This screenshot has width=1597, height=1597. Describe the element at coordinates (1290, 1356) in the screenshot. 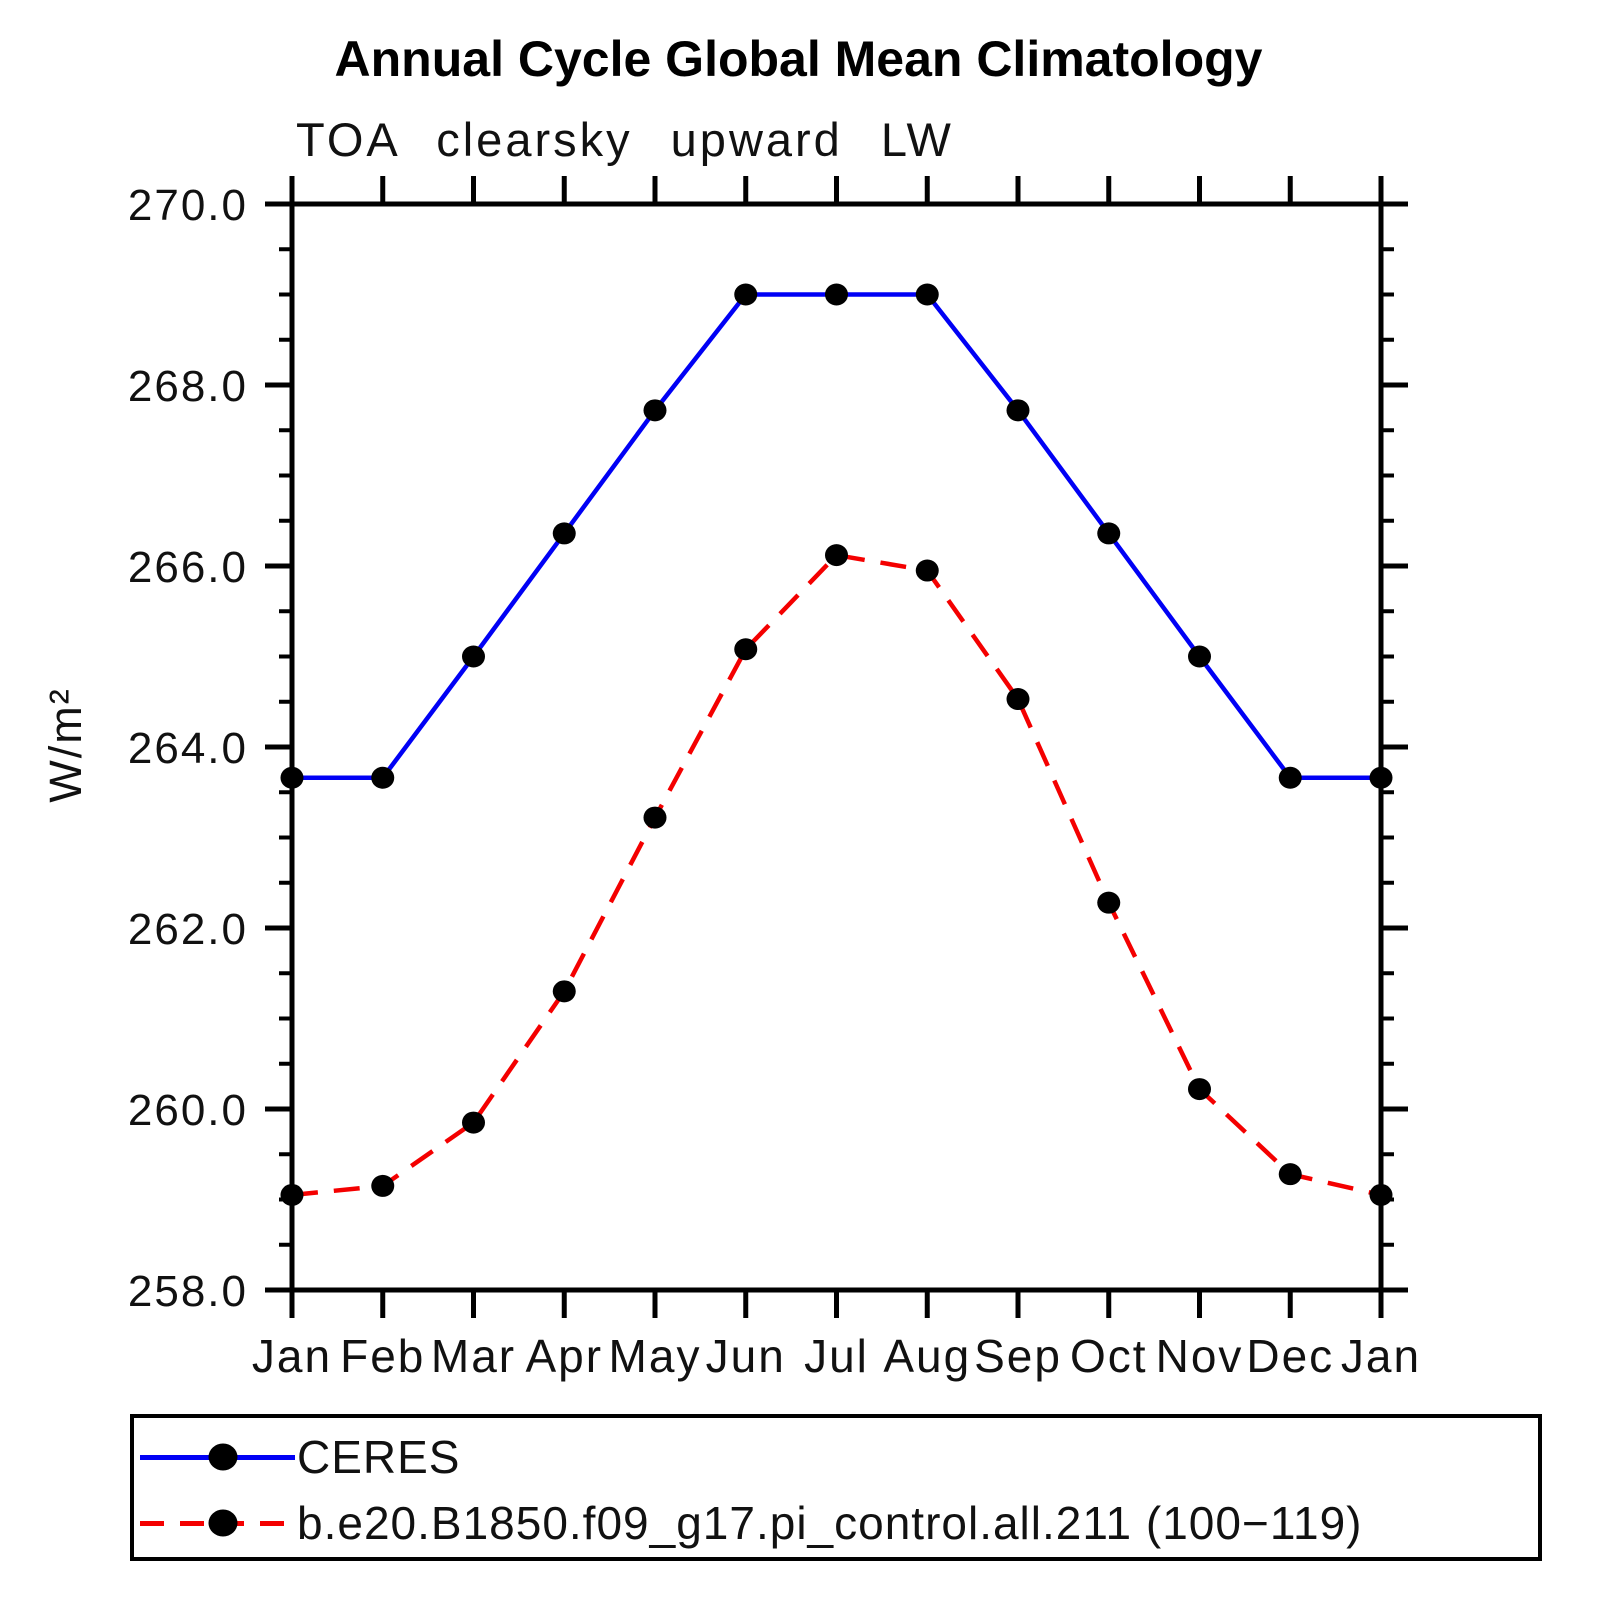

I see `x-tick-label-dec: Dec` at that location.